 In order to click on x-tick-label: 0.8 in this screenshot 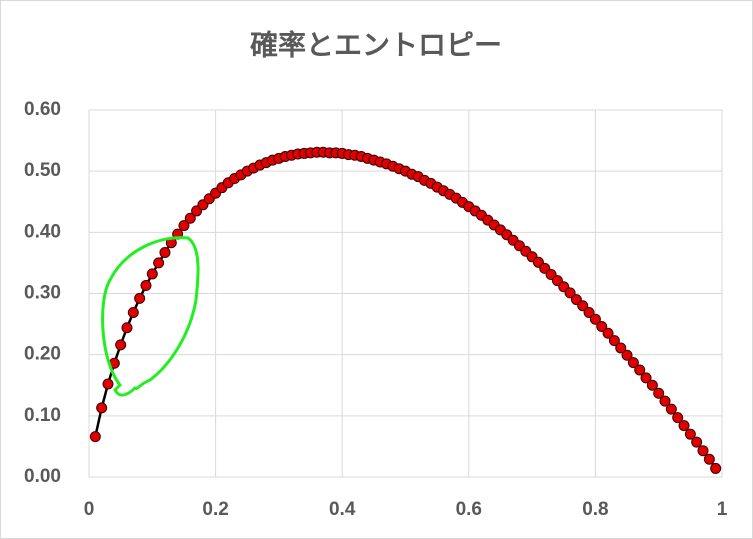, I will do `click(595, 509)`.